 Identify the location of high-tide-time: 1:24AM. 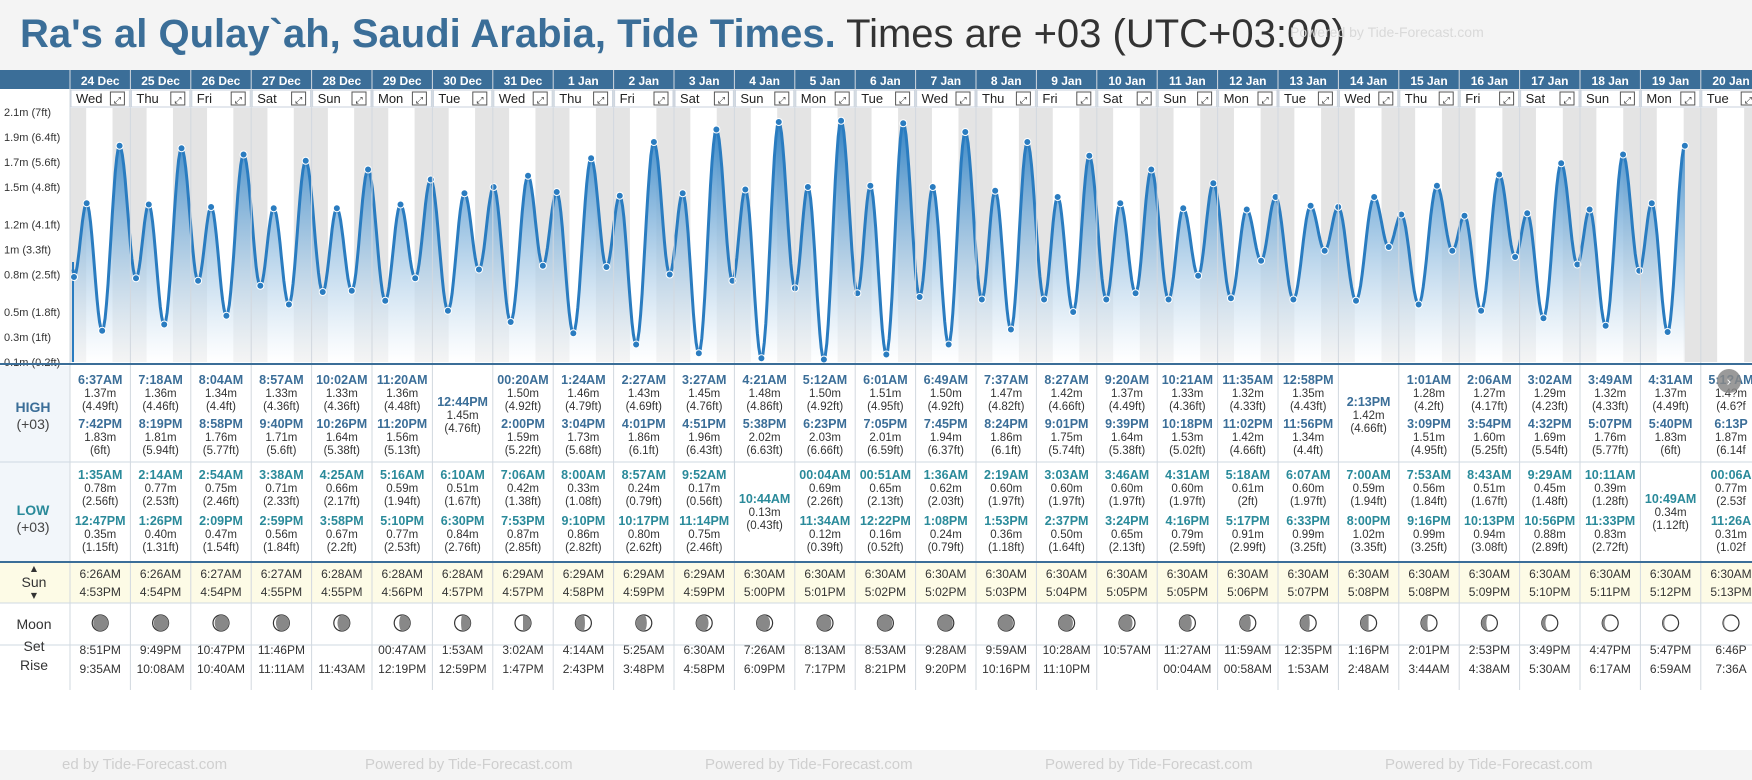
(583, 380).